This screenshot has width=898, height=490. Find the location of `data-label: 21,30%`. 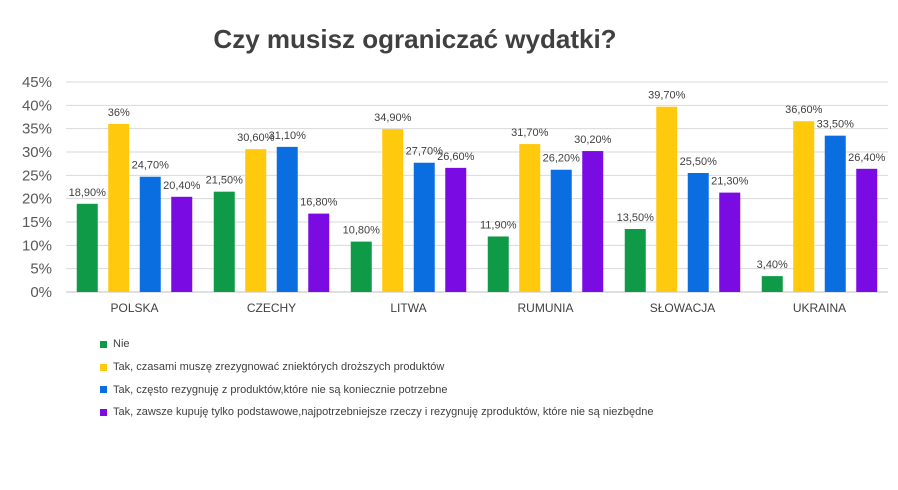

data-label: 21,30% is located at coordinates (730, 182).